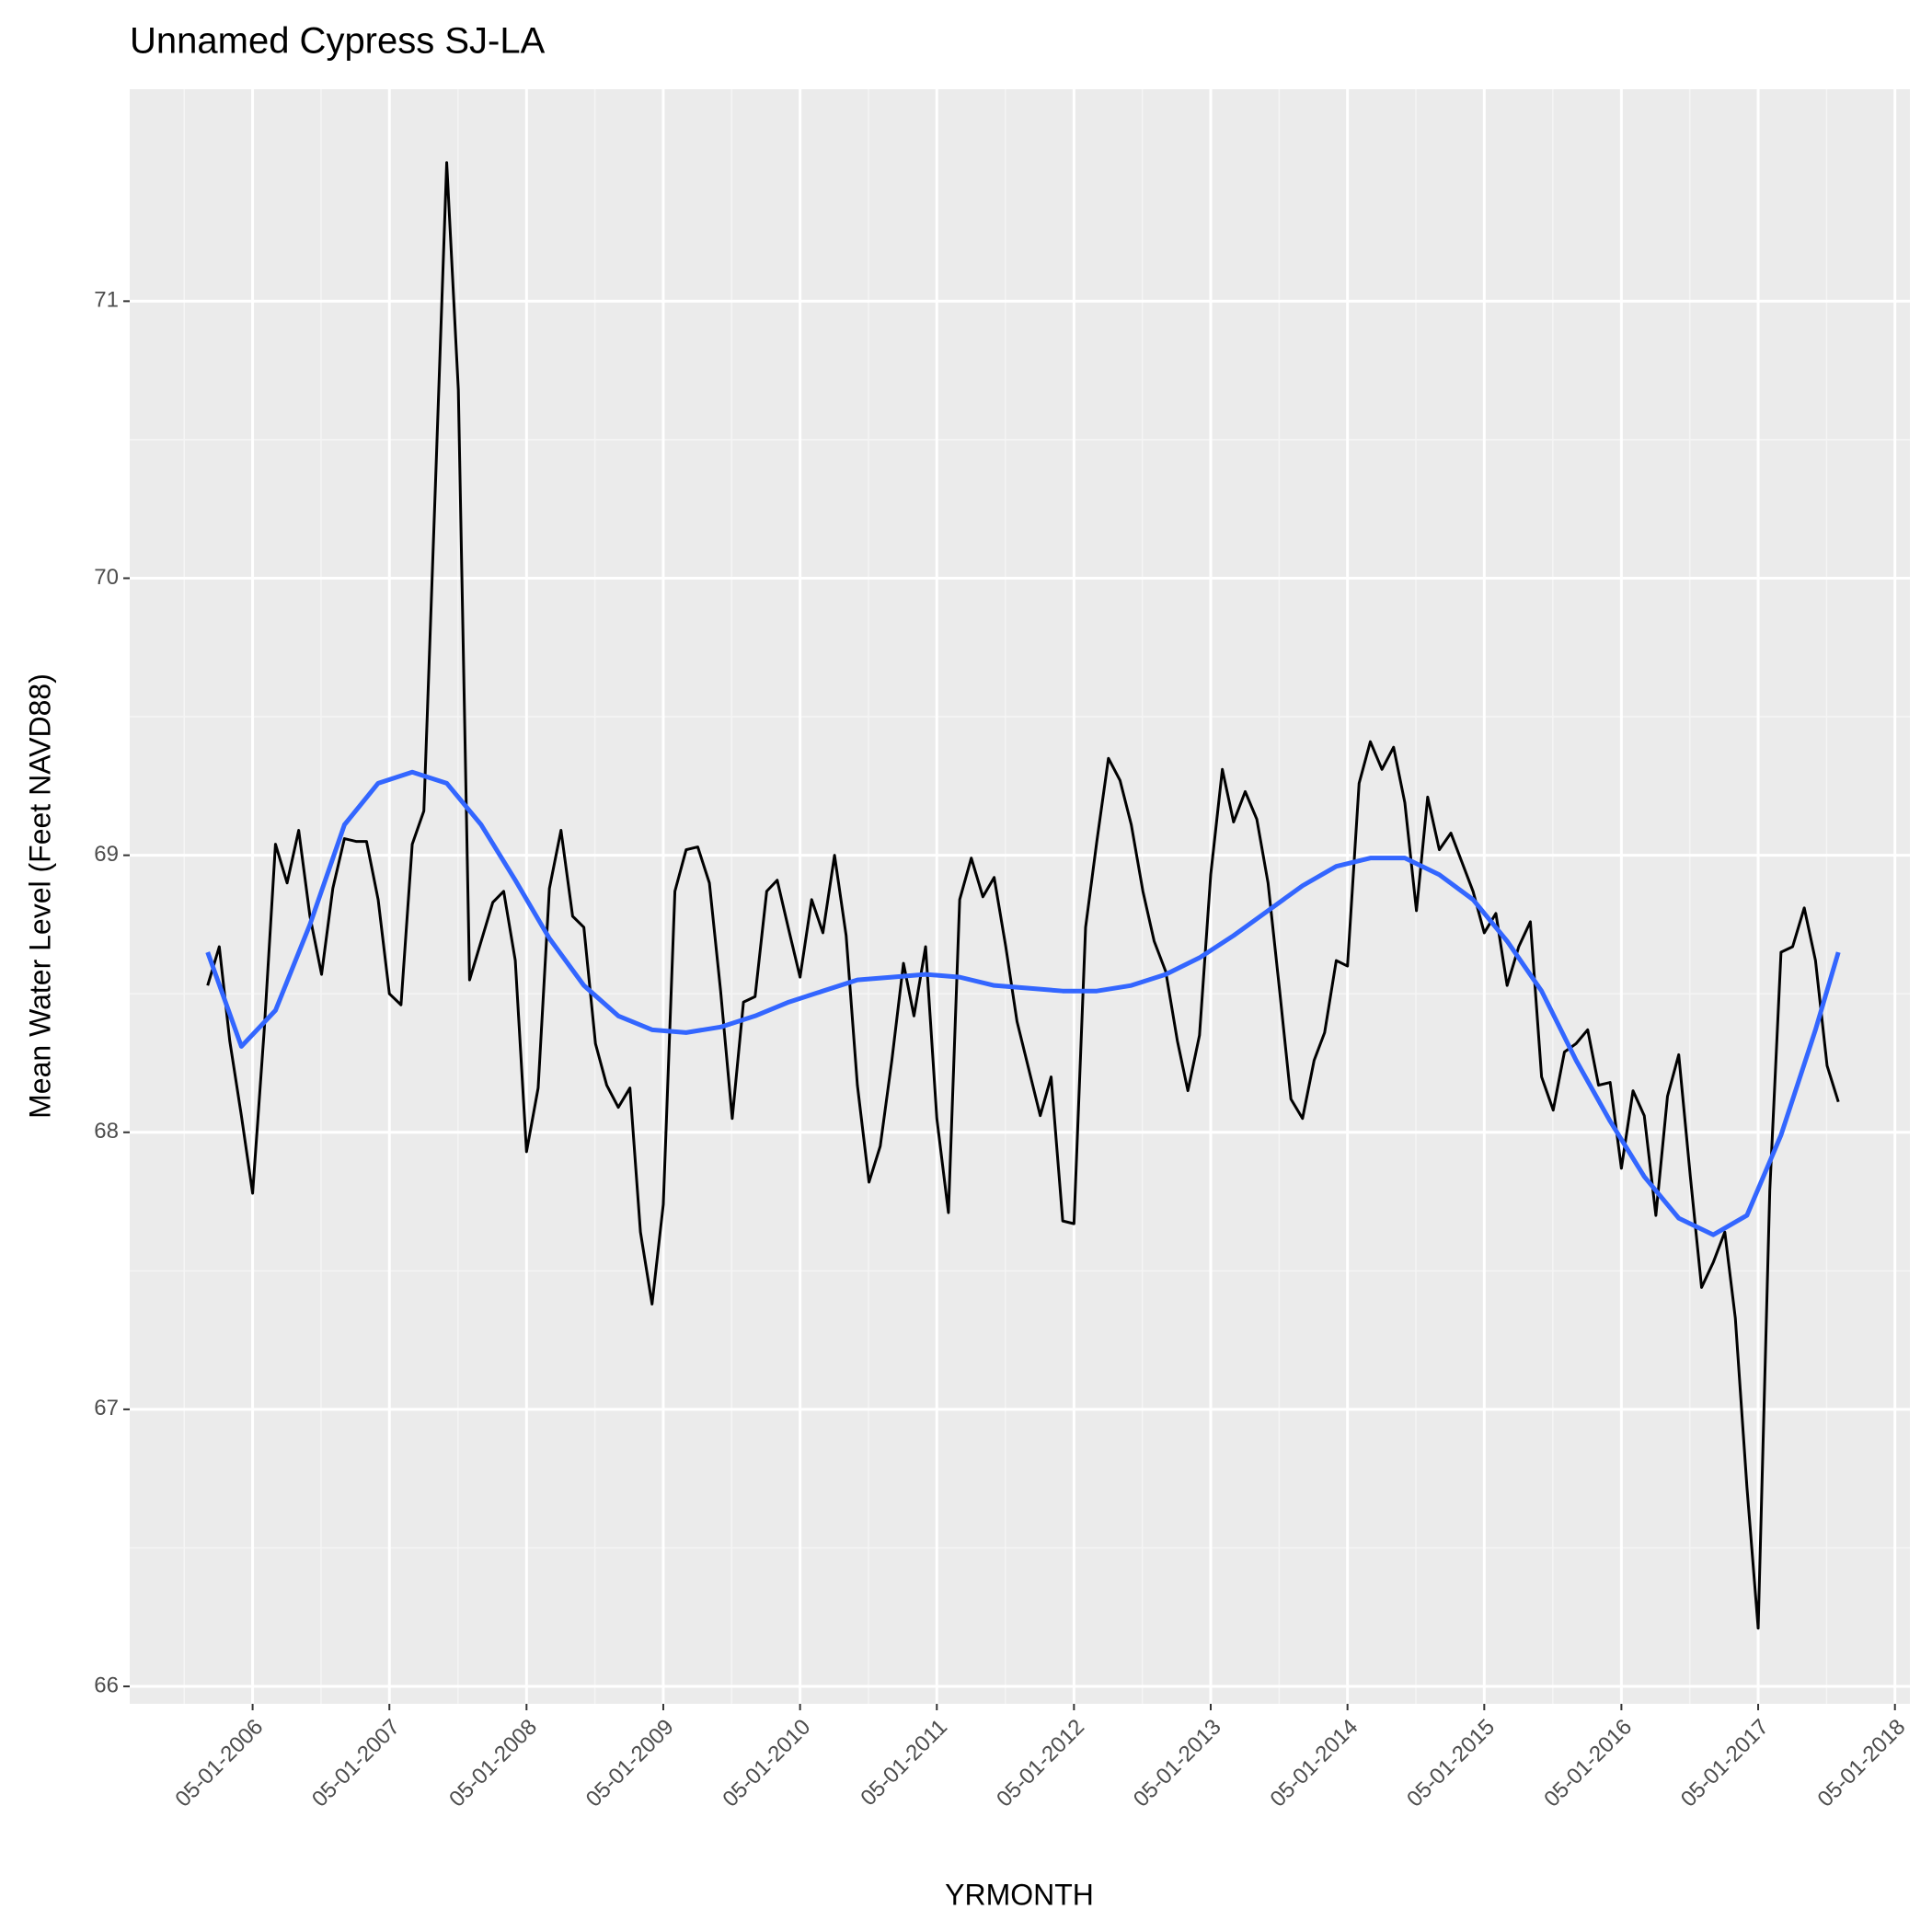 This screenshot has width=1932, height=1932. Describe the element at coordinates (338, 41) in the screenshot. I see `chart-title: Unnamed Cypress SJ-LA` at that location.